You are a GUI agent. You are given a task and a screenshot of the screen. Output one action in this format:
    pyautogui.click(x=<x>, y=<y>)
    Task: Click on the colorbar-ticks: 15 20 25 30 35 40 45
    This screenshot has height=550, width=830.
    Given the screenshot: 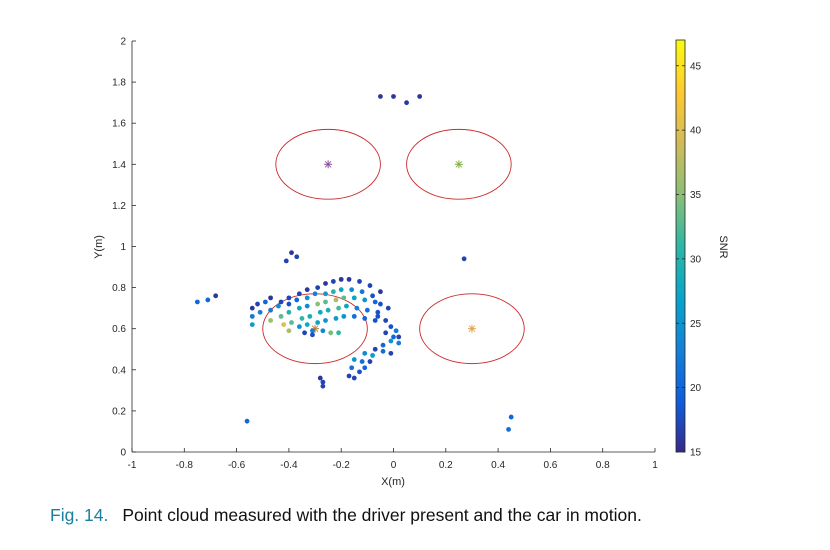 What is the action you would take?
    pyautogui.click(x=689, y=260)
    